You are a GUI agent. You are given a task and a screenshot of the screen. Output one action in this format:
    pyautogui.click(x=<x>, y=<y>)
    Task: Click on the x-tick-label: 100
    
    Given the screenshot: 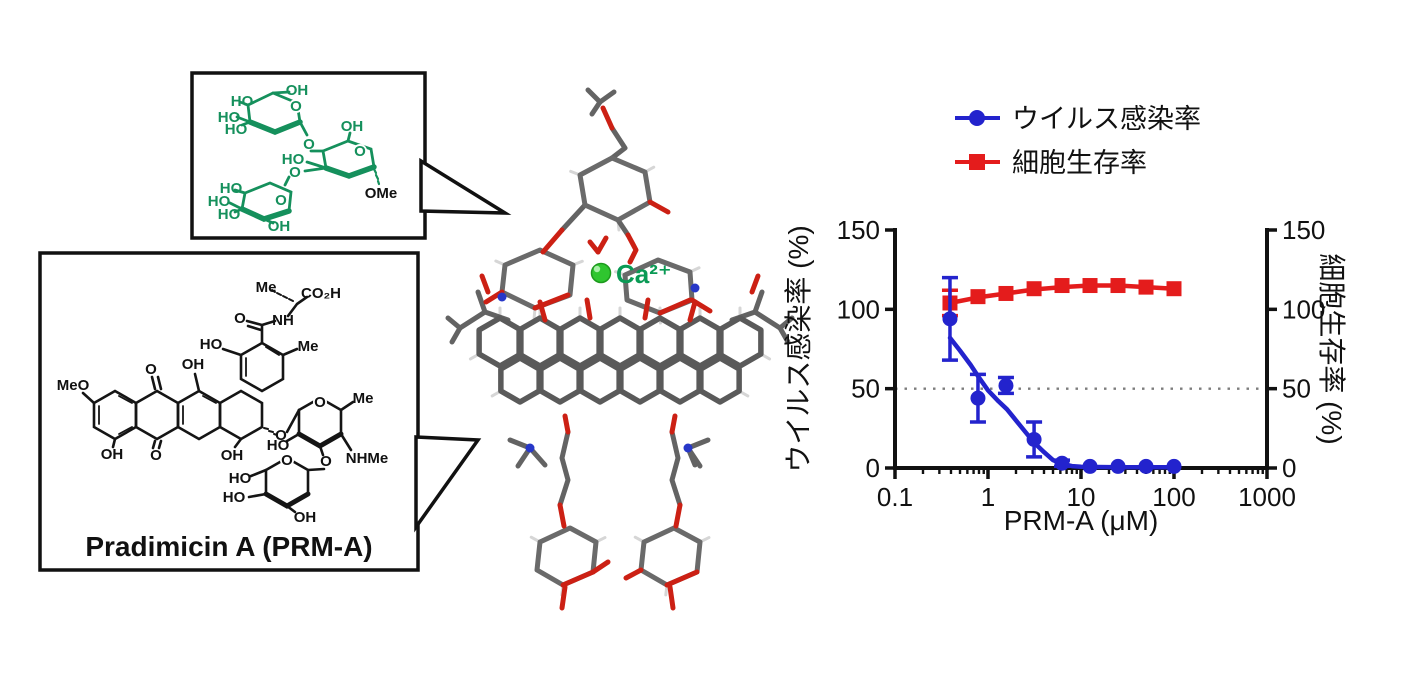 What is the action you would take?
    pyautogui.click(x=1173, y=497)
    